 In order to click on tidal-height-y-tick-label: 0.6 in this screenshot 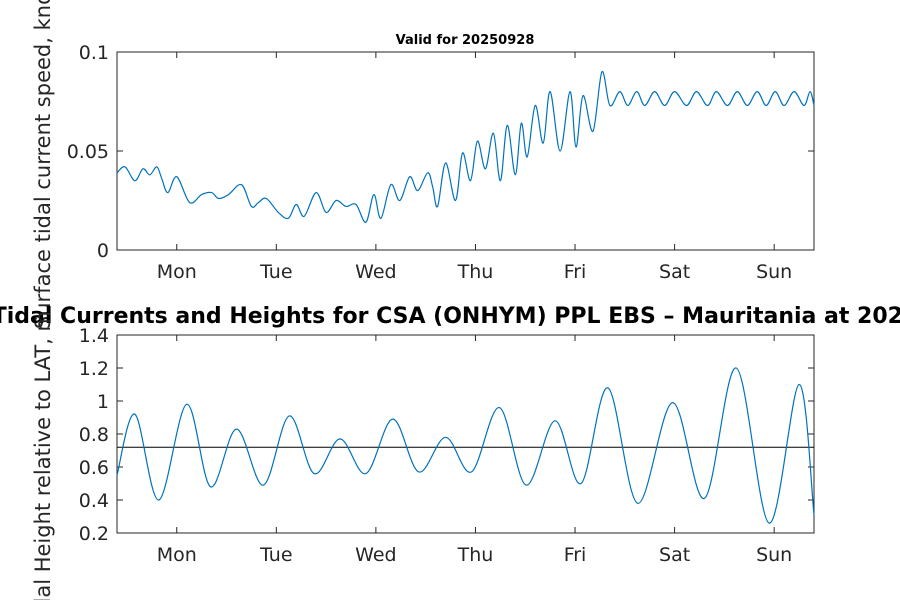, I will do `click(94, 468)`.